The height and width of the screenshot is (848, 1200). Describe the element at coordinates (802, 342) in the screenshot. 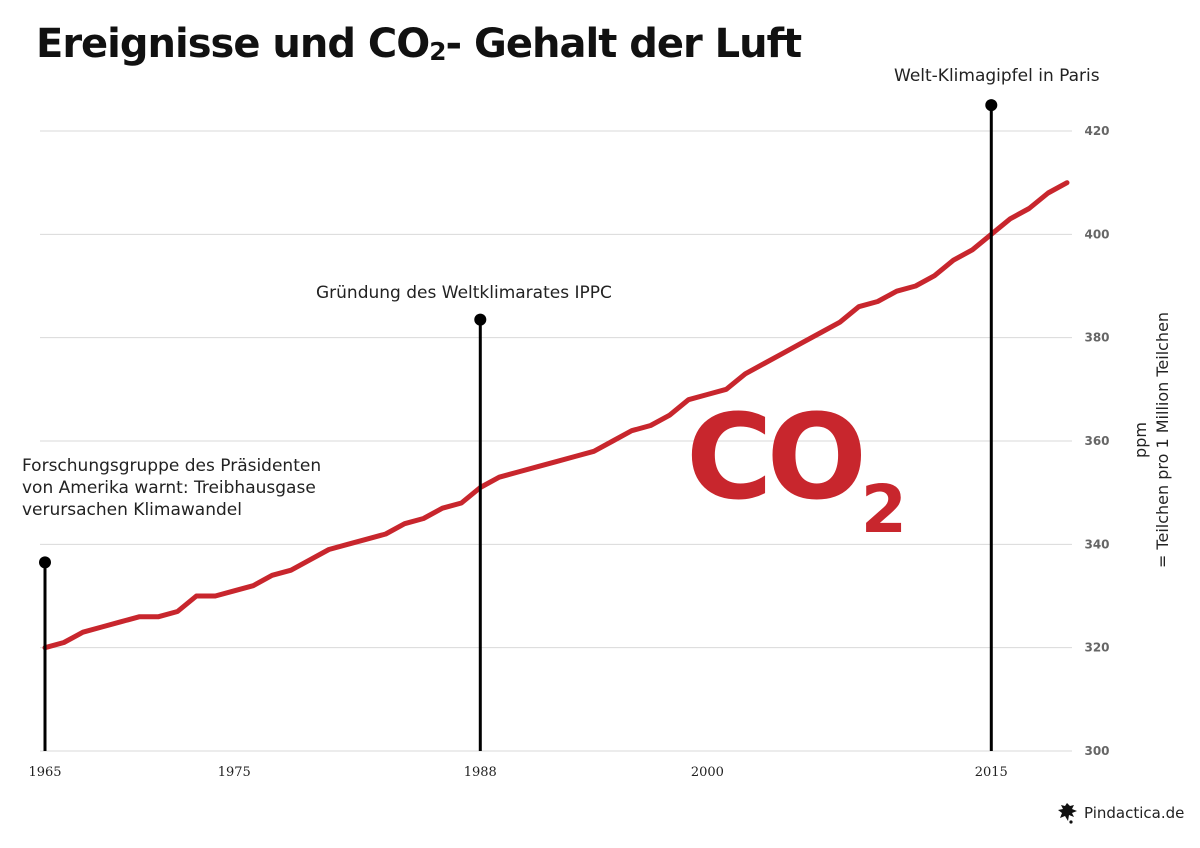

I see `data-point-2005` at that location.